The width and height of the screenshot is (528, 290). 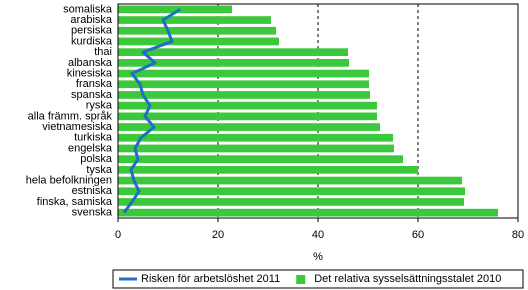 What do you see at coordinates (318, 257) in the screenshot?
I see `x-axis-label: %` at bounding box center [318, 257].